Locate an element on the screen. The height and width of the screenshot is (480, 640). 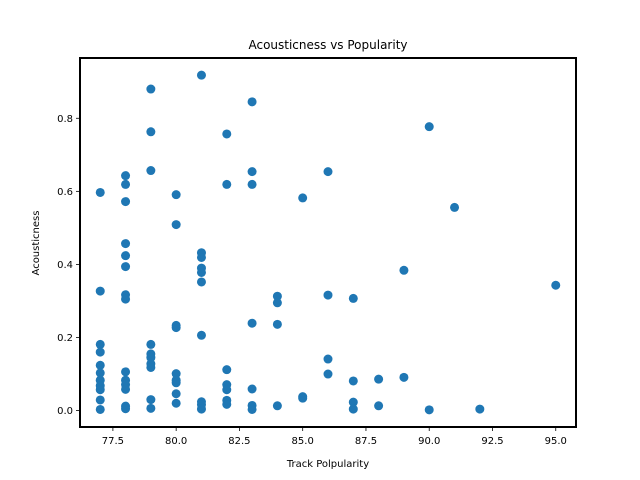
x-tick-label: 95.0 is located at coordinates (556, 441).